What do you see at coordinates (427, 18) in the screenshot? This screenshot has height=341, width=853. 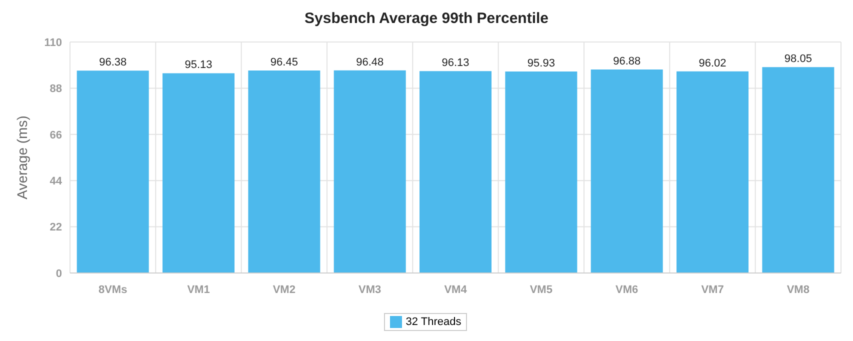 I see `chart-title: Sysbench Average 99th Percentile` at bounding box center [427, 18].